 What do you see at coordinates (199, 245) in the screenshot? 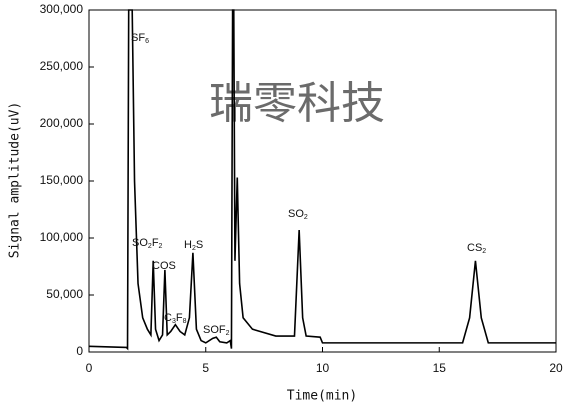
I see `peak-label-text: S` at bounding box center [199, 245].